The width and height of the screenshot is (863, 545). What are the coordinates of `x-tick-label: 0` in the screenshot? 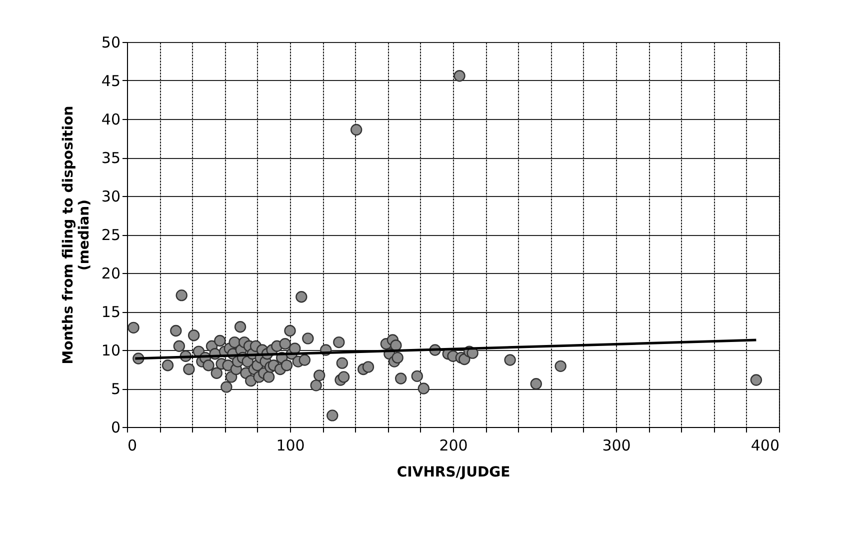 It's located at (133, 445).